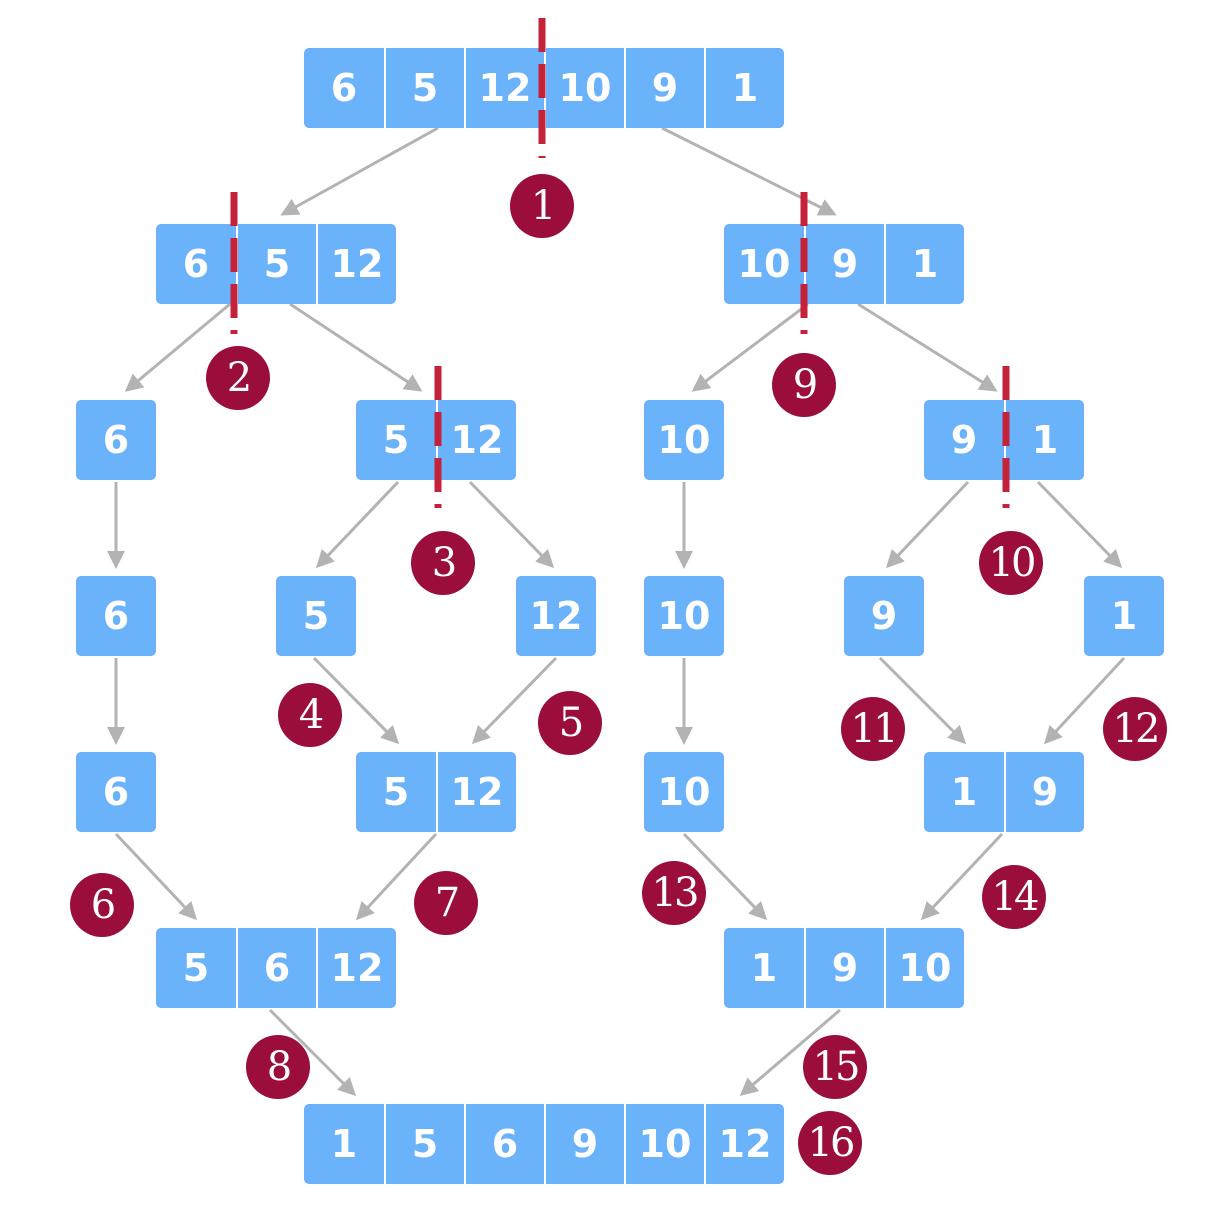  I want to click on array-r-1: 1, so click(1124, 616).